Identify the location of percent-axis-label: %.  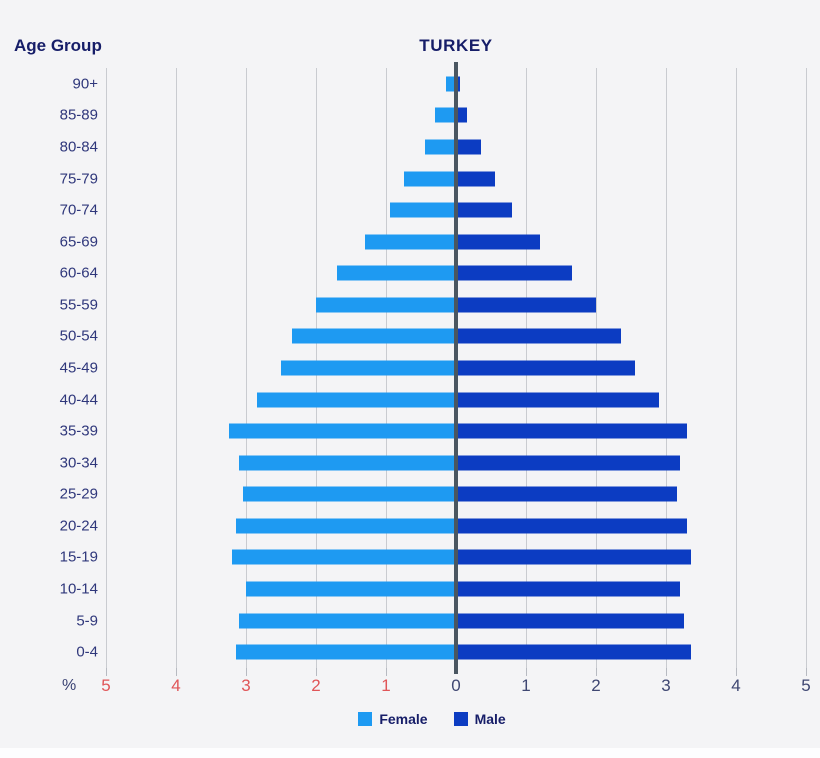
(69, 685).